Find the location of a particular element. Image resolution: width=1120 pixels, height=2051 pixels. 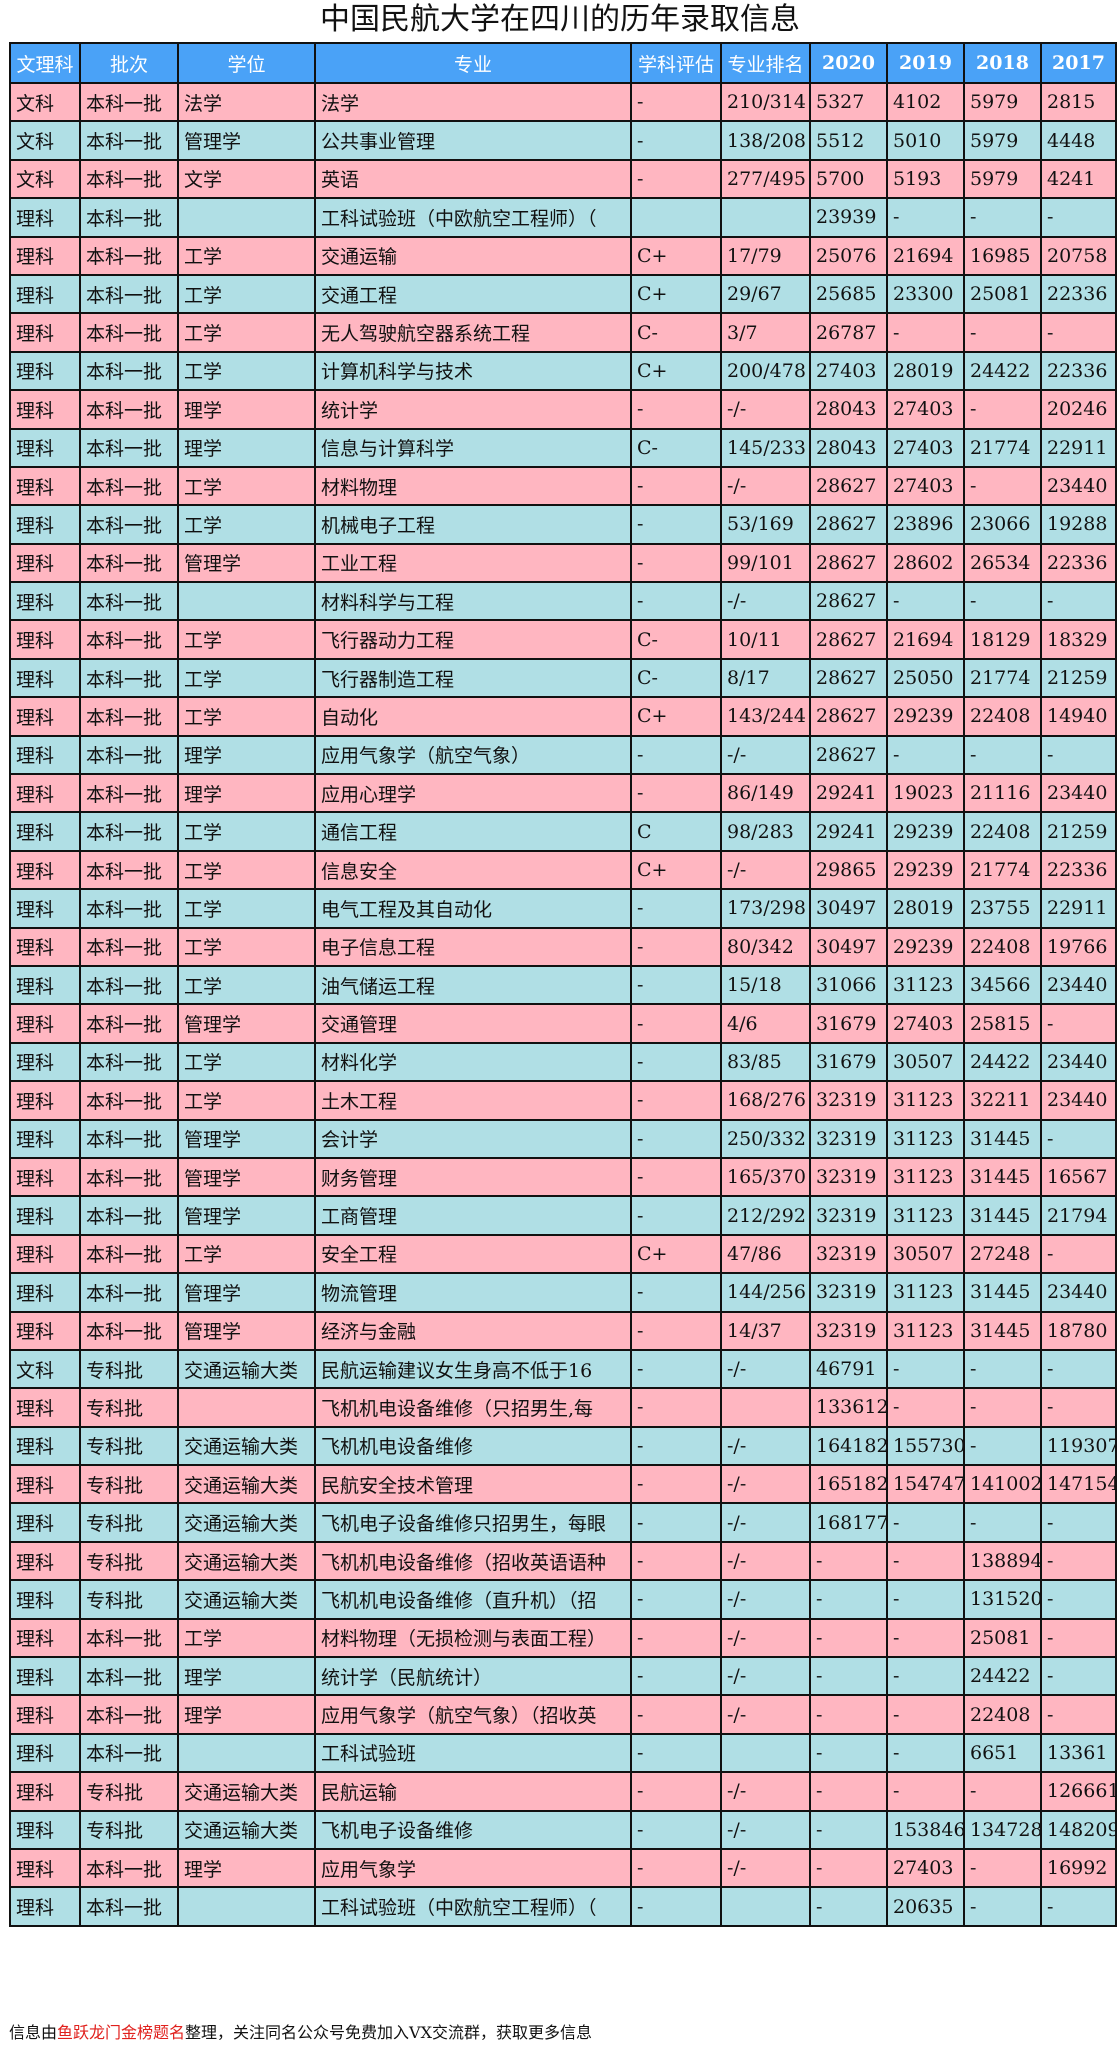

cell-evaluation: C- is located at coordinates (676, 332).